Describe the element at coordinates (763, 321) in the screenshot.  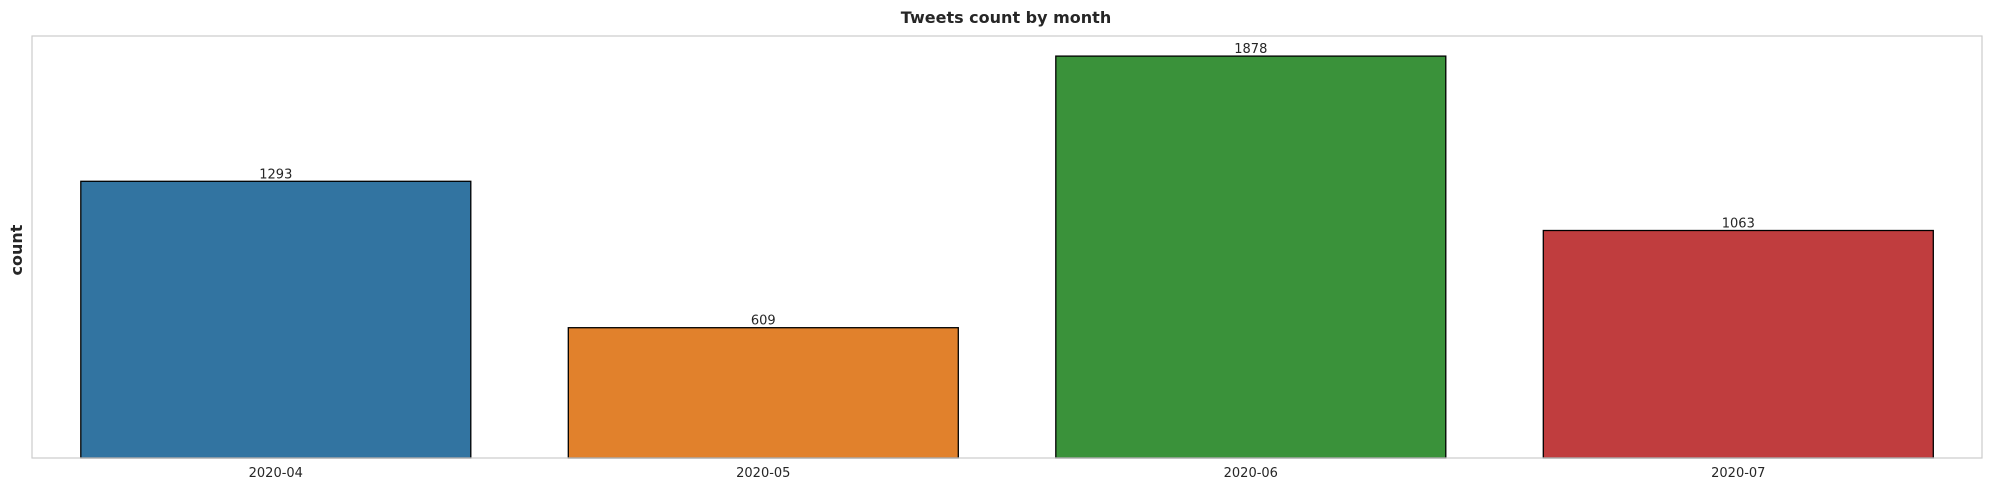
I see `data-label-2020-05: 609` at that location.